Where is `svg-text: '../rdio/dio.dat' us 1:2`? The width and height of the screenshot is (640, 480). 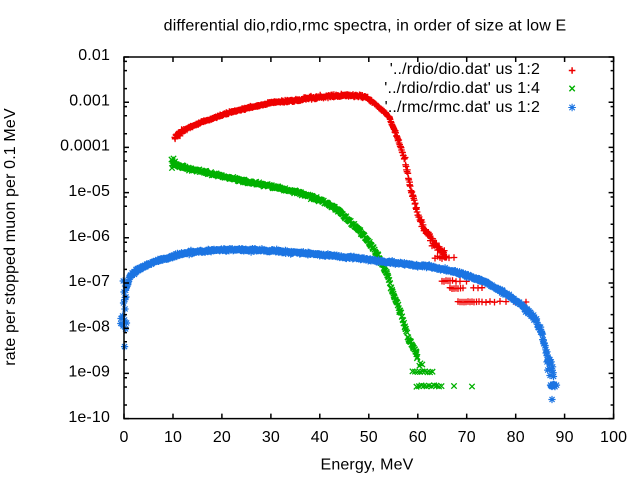
svg-text: '../rdio/dio.dat' us 1:2 is located at coordinates (465, 69).